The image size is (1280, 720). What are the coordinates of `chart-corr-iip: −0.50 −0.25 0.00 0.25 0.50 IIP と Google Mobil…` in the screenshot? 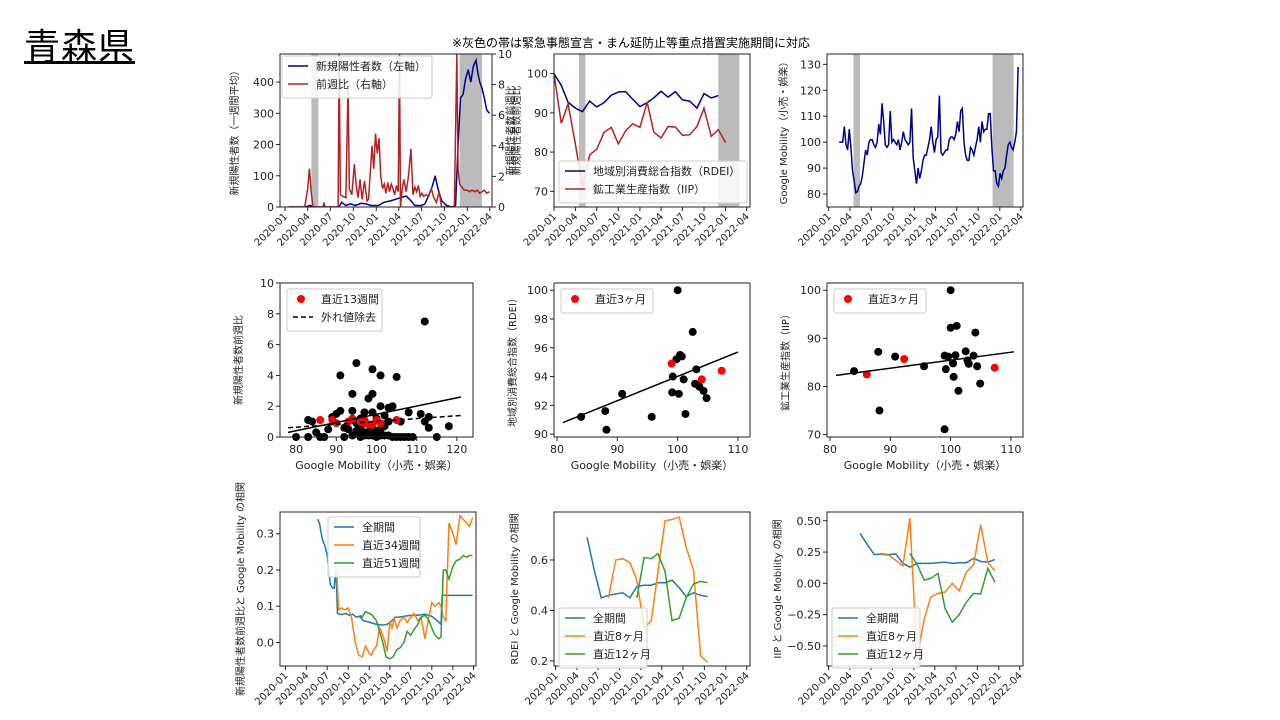 It's located at (898, 609).